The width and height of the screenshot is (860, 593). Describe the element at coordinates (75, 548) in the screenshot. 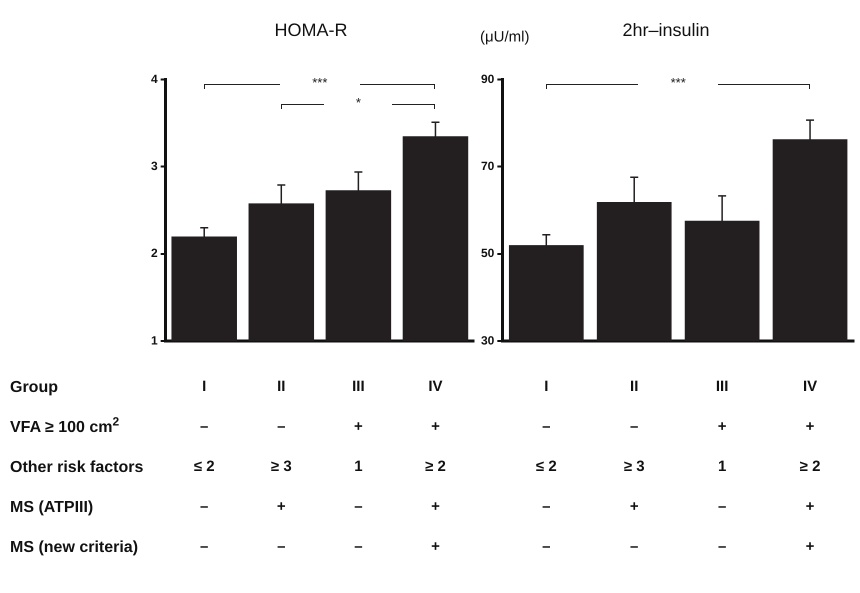

I see `text: MS (new criteria)` at that location.